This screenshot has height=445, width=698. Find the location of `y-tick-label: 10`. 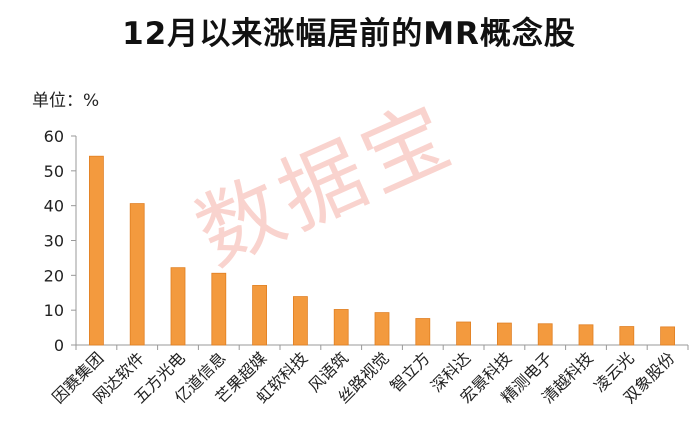

y-tick-label: 10 is located at coordinates (54, 310).